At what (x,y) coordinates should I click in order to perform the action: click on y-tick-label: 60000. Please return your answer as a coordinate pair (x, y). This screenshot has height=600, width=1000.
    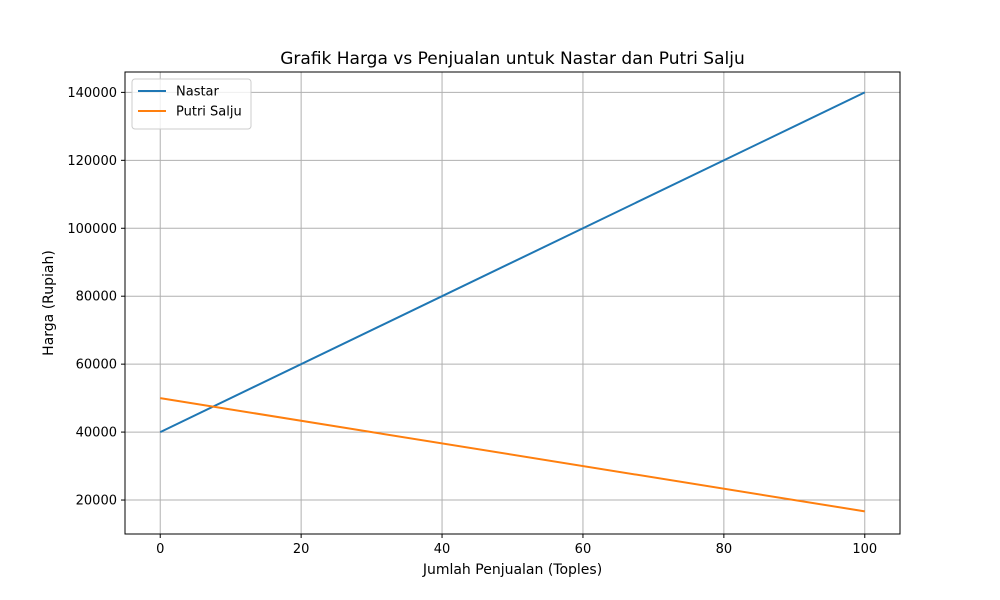
    Looking at the image, I should click on (96, 365).